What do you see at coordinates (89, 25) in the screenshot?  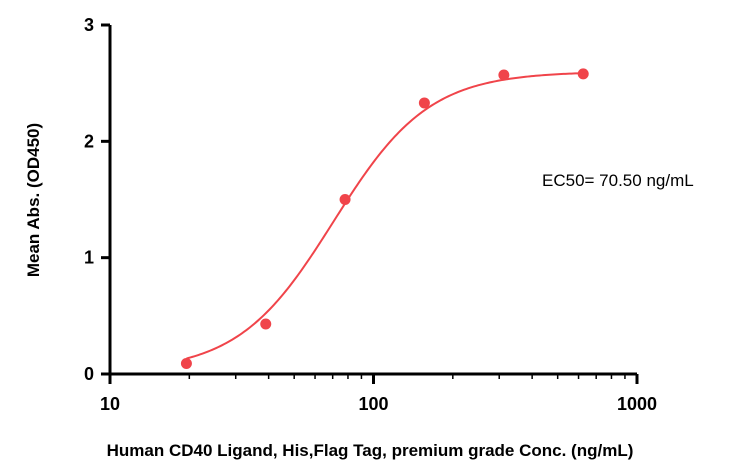 I see `y-tick-label: 3` at bounding box center [89, 25].